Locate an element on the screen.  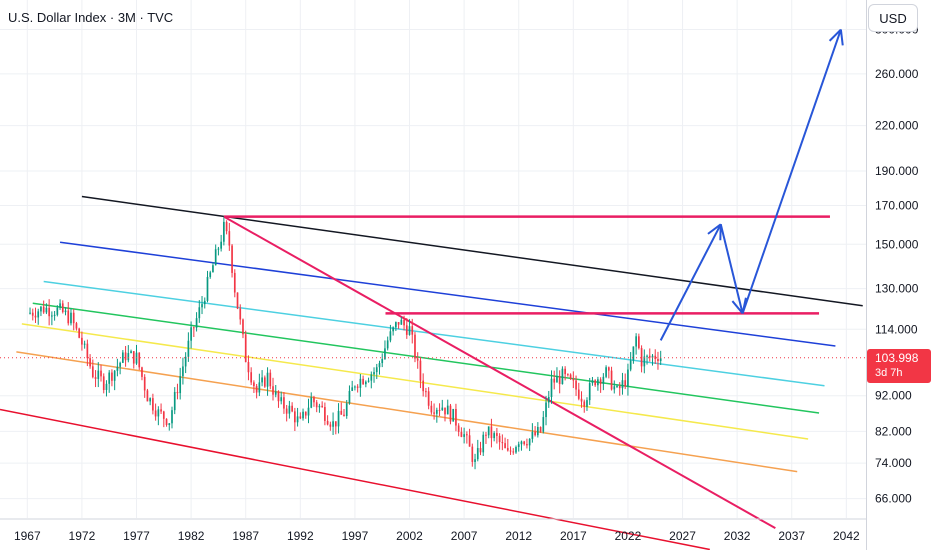
y-tick-label: 66.000 is located at coordinates (893, 499).